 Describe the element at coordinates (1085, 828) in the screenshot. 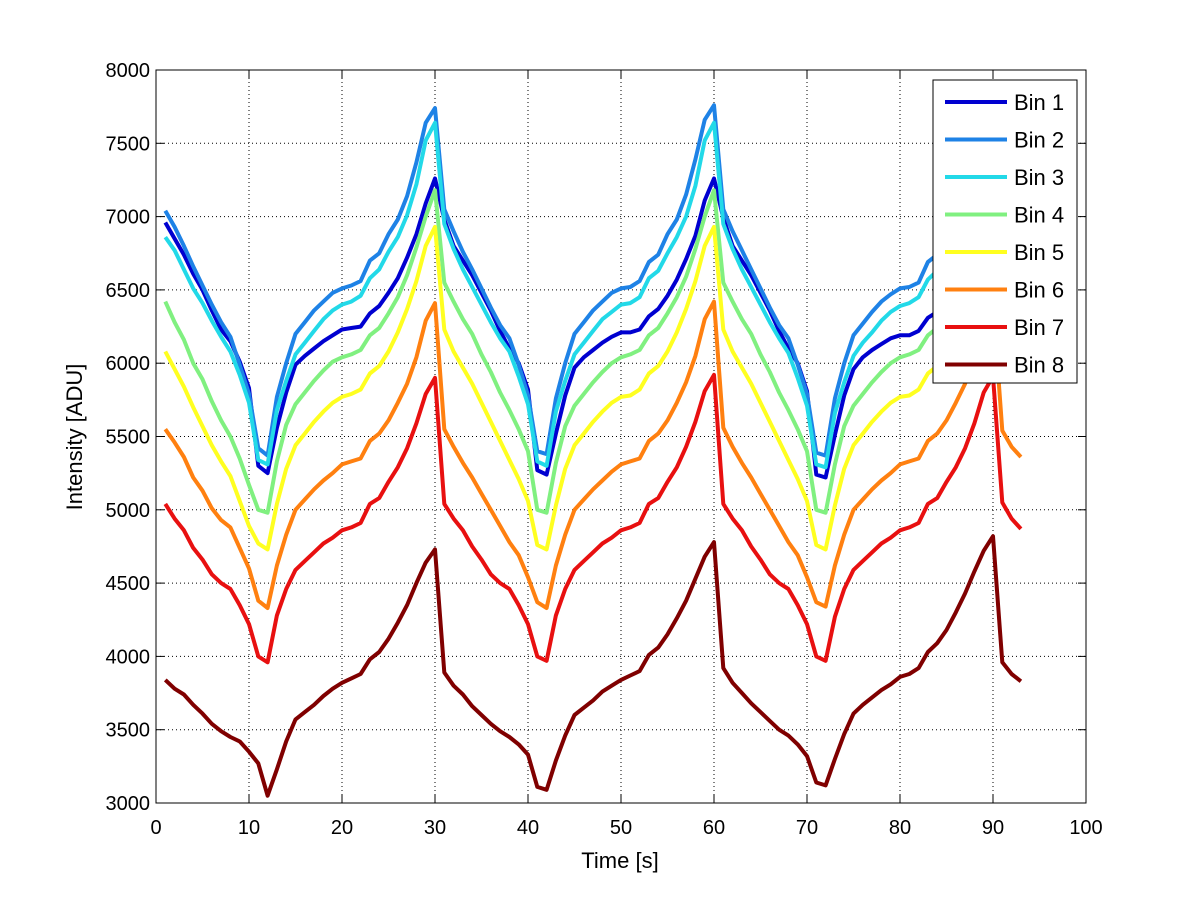

I see `x-tick-label: 100` at that location.